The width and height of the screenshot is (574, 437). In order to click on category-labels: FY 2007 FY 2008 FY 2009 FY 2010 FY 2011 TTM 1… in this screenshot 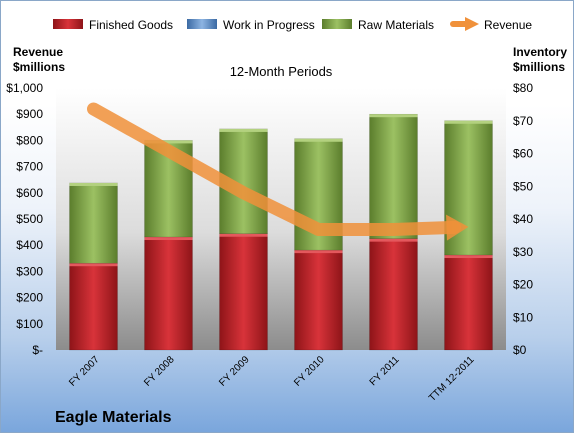, I will do `click(272, 379)`.